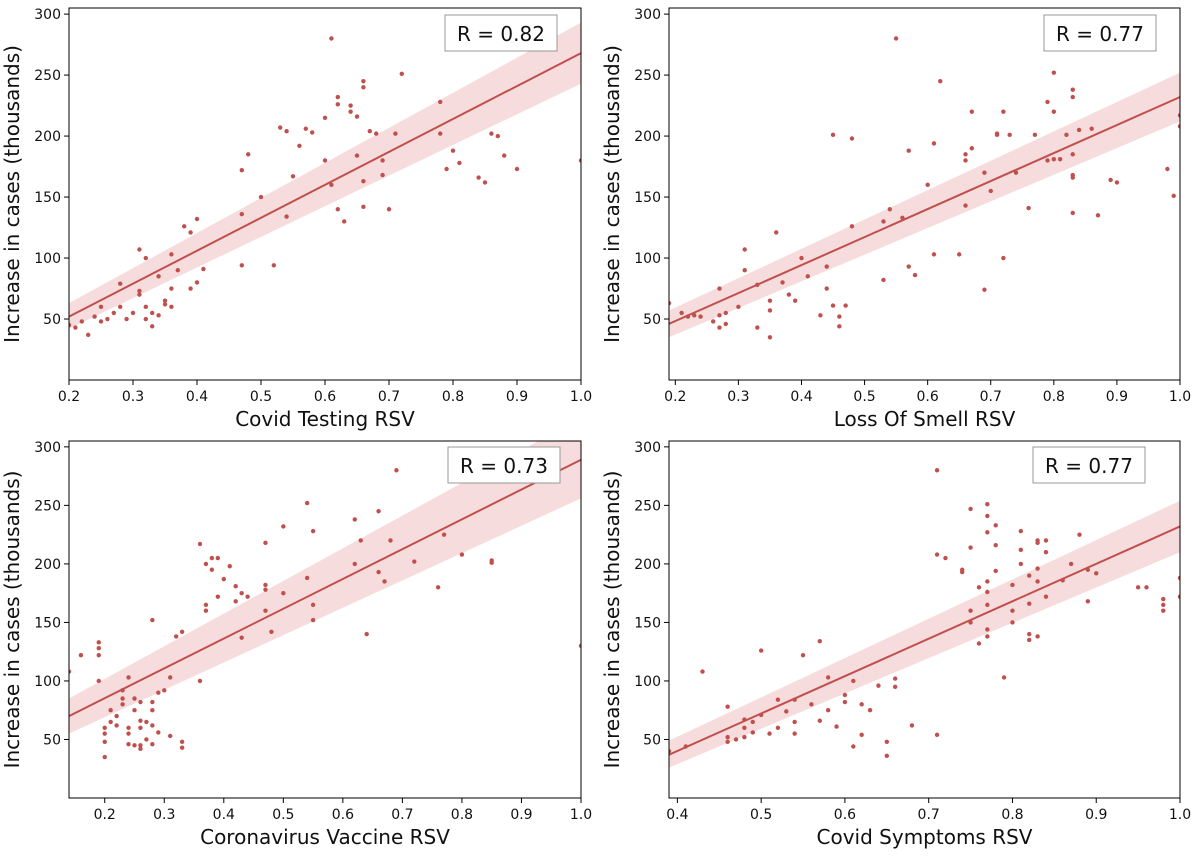  I want to click on x-tick-label: 1.0, so click(581, 397).